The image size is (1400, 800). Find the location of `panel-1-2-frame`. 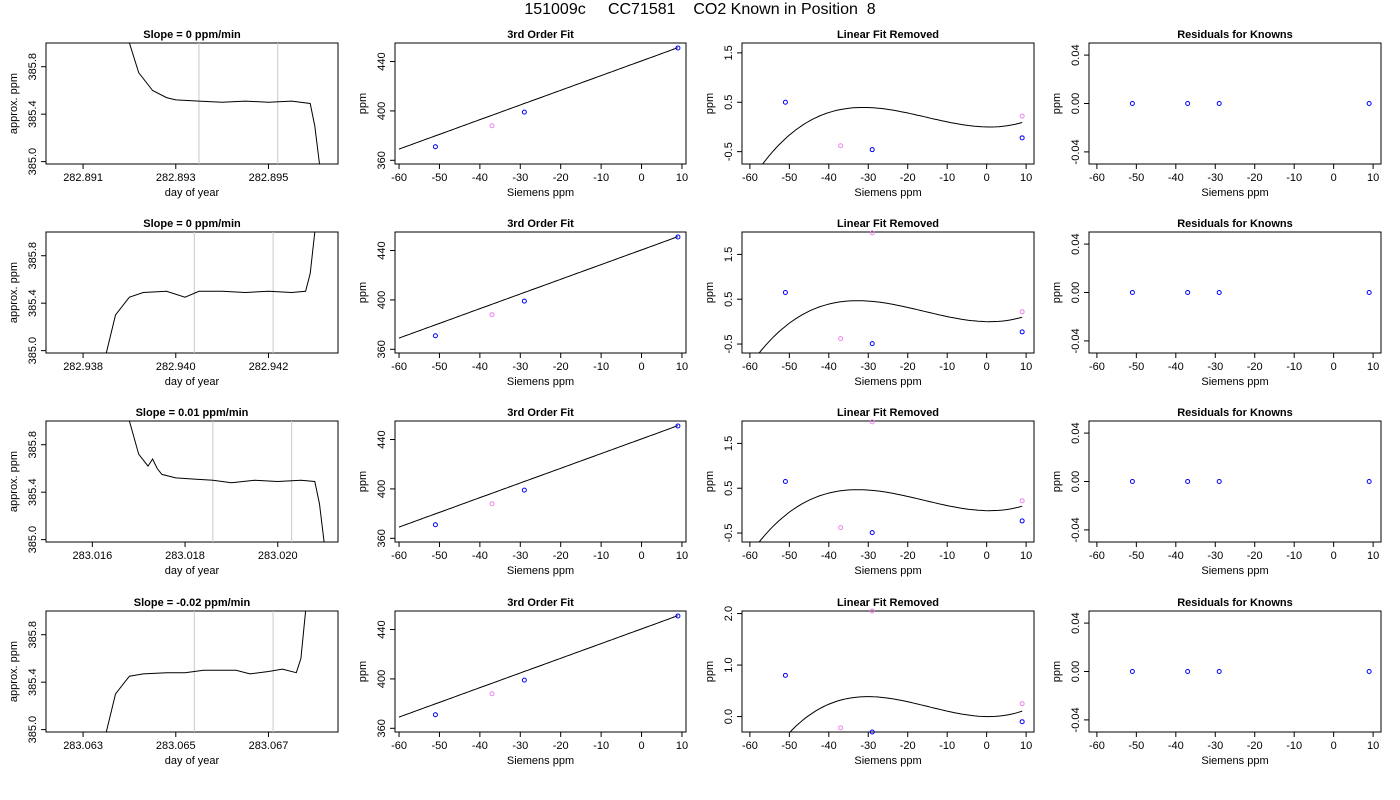

panel-1-2-frame is located at coordinates (888, 292).